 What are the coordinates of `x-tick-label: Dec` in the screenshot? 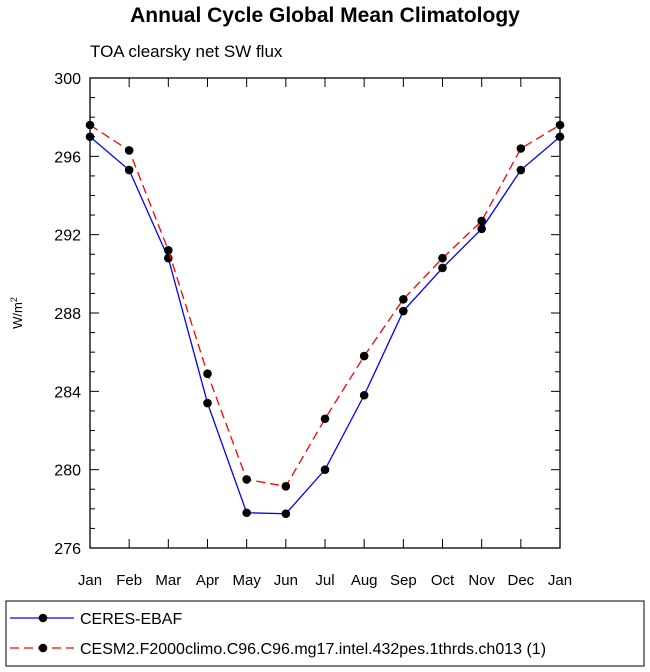 It's located at (520, 580).